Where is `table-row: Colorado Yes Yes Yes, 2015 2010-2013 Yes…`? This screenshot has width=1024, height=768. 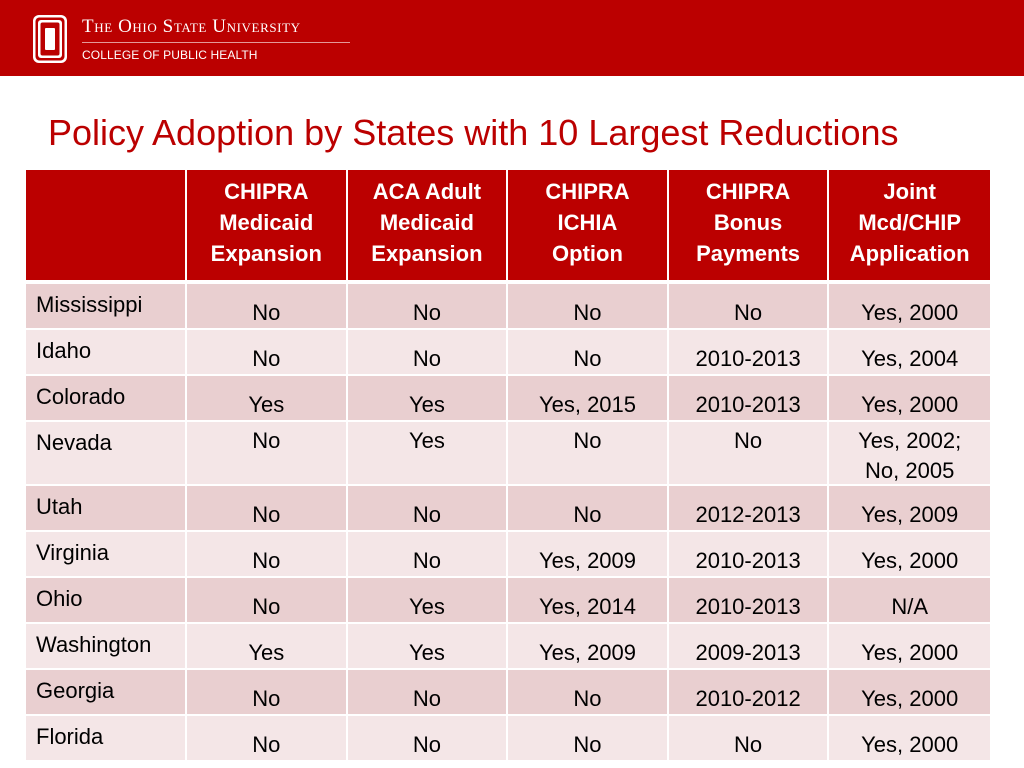
table-row: Colorado Yes Yes Yes, 2015 2010-2013 Yes… is located at coordinates (508, 399).